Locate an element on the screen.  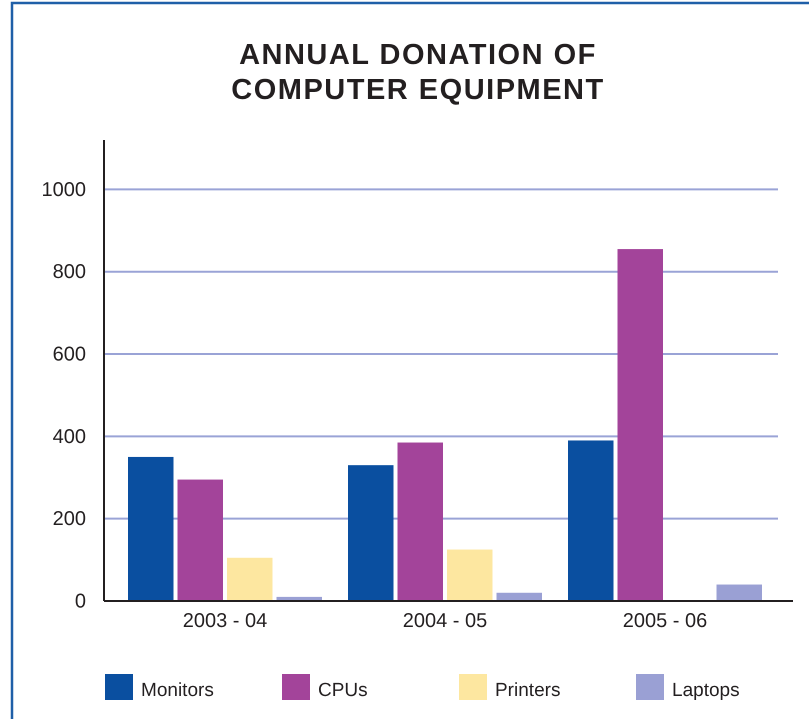
legend-label: CPUs is located at coordinates (343, 690).